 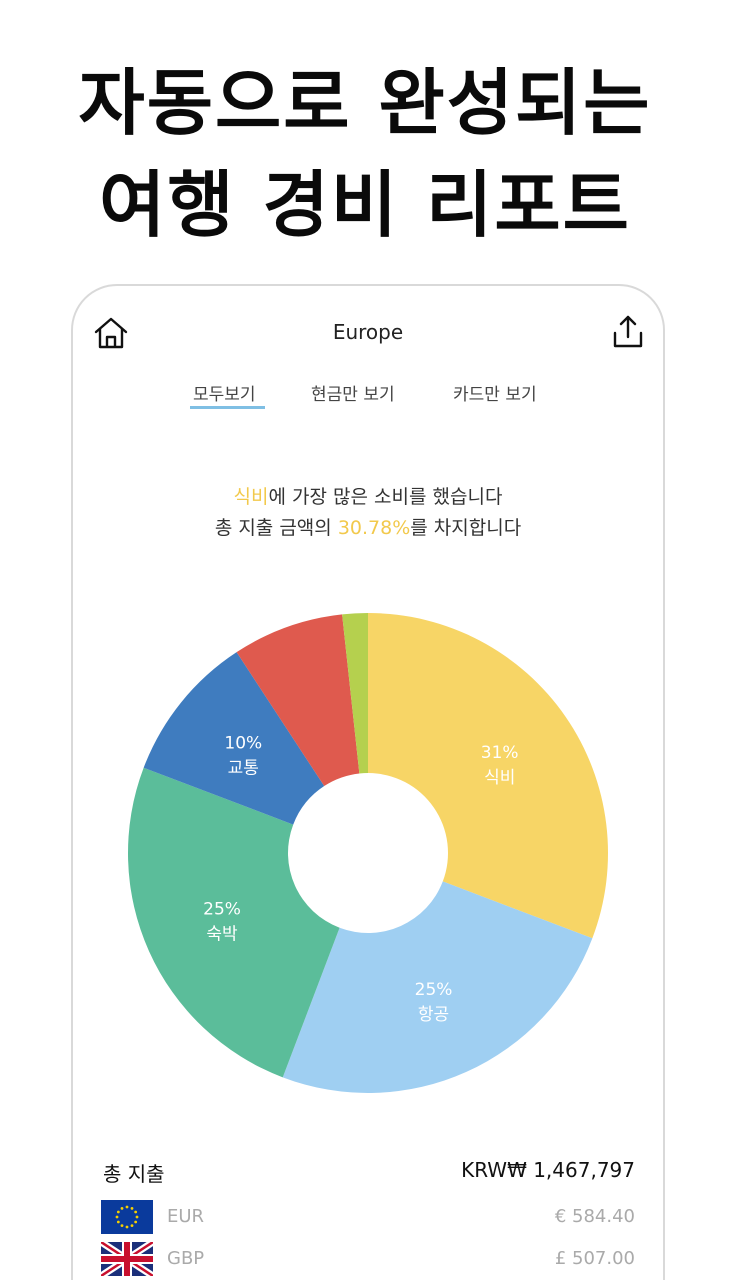 What do you see at coordinates (499, 778) in the screenshot?
I see `slice-category-label: 식비` at bounding box center [499, 778].